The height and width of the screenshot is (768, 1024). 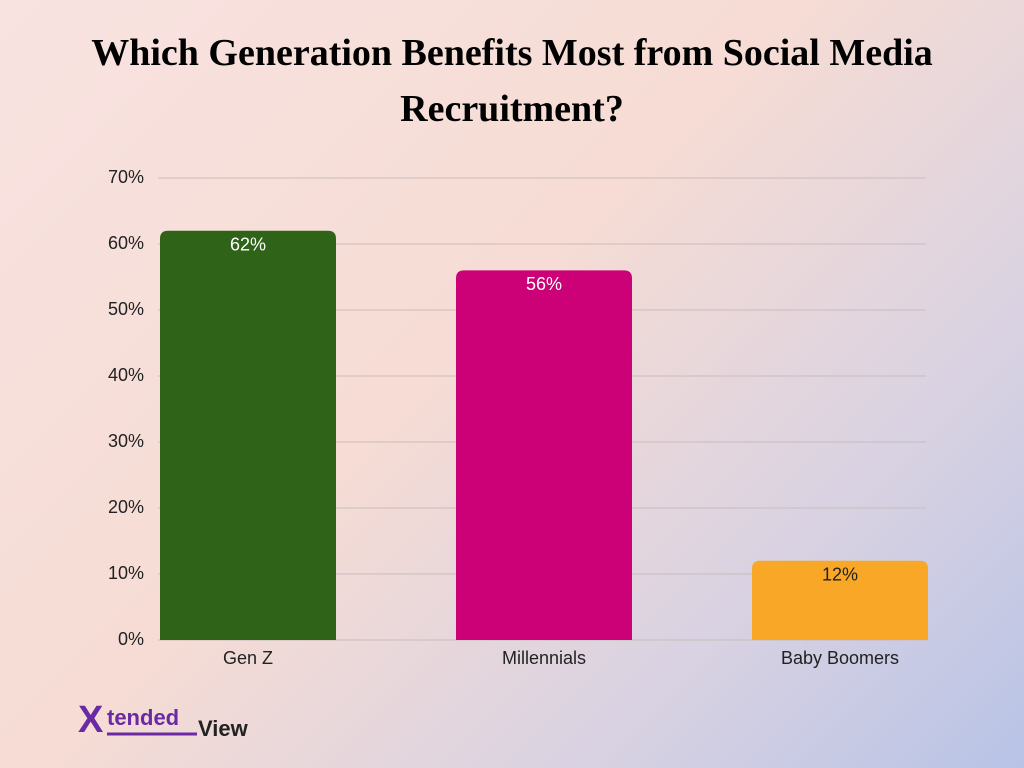 I want to click on value-label: 56%, so click(x=544, y=284).